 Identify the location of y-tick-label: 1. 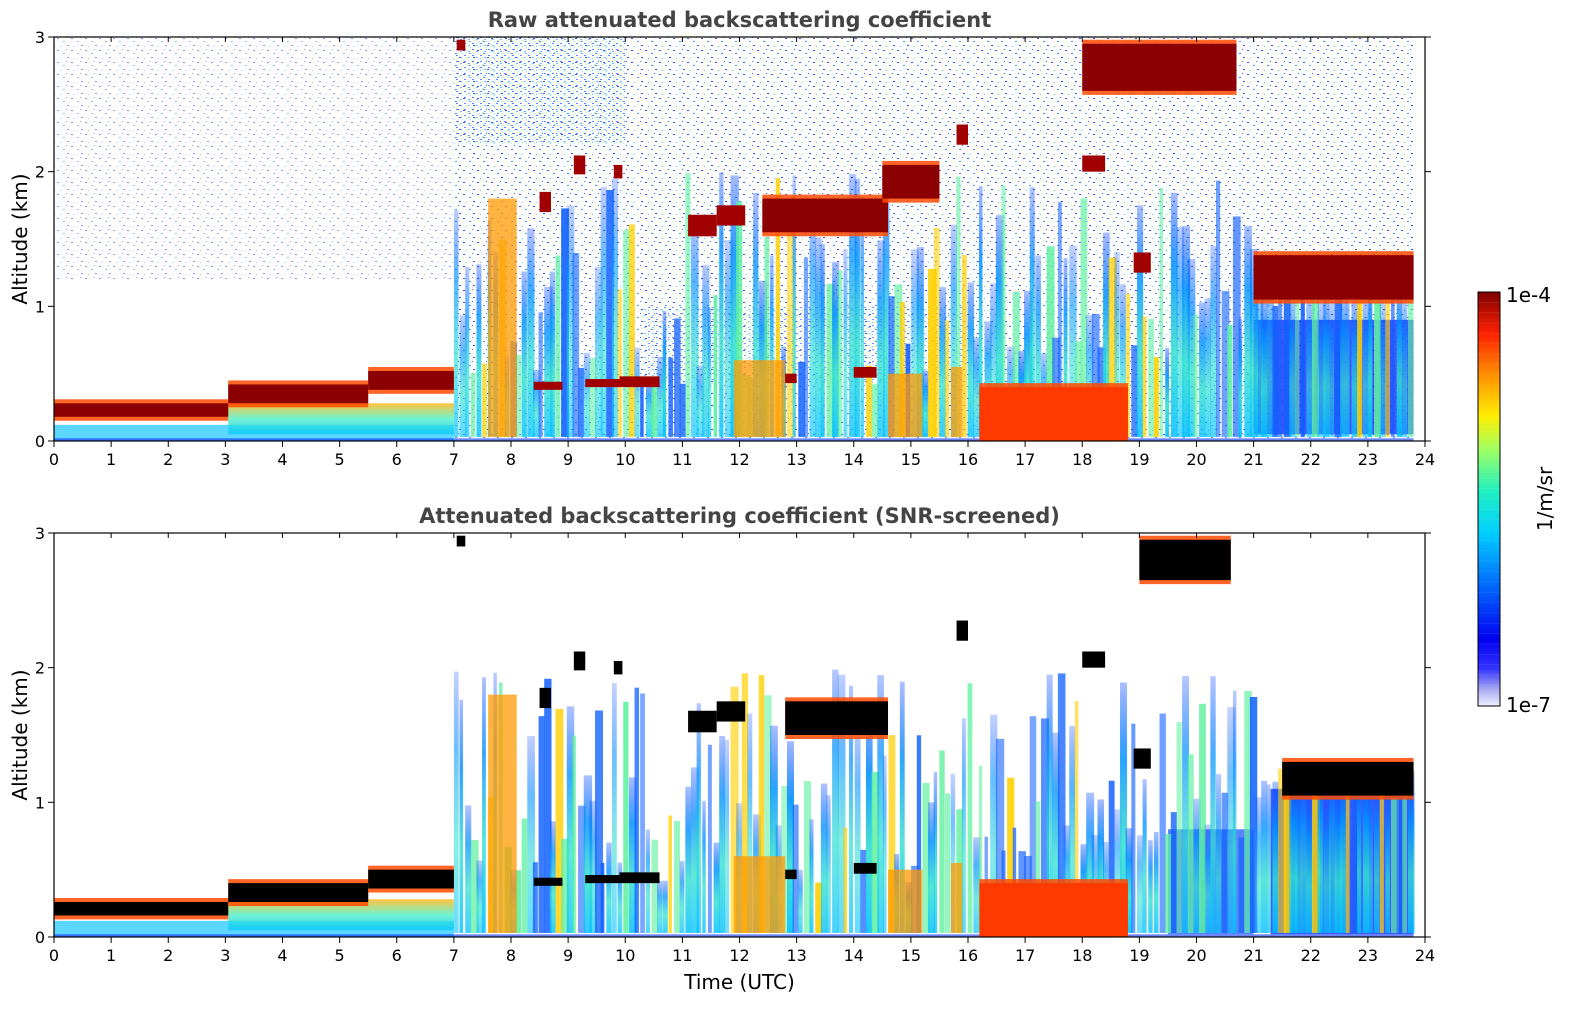
(40, 306).